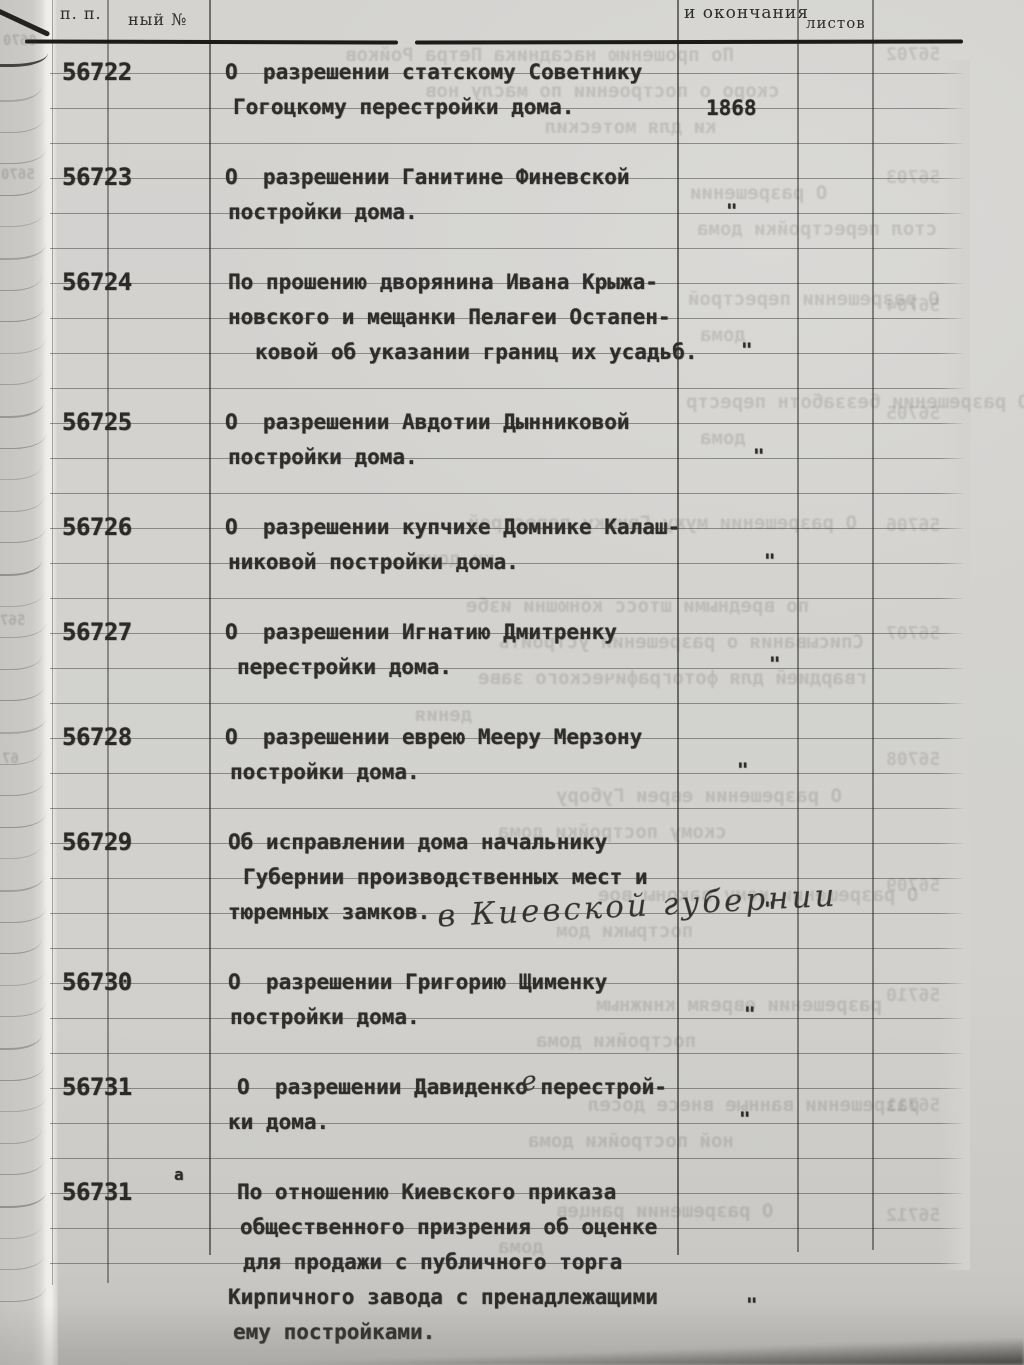  Describe the element at coordinates (625, 931) in the screenshot. I see `bleedthrough-text: пострыки дом` at that location.